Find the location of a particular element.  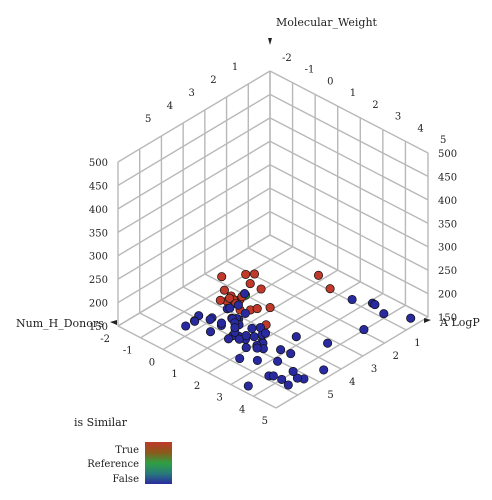

tick-bottom-left-0: -2 is located at coordinates (105, 339).